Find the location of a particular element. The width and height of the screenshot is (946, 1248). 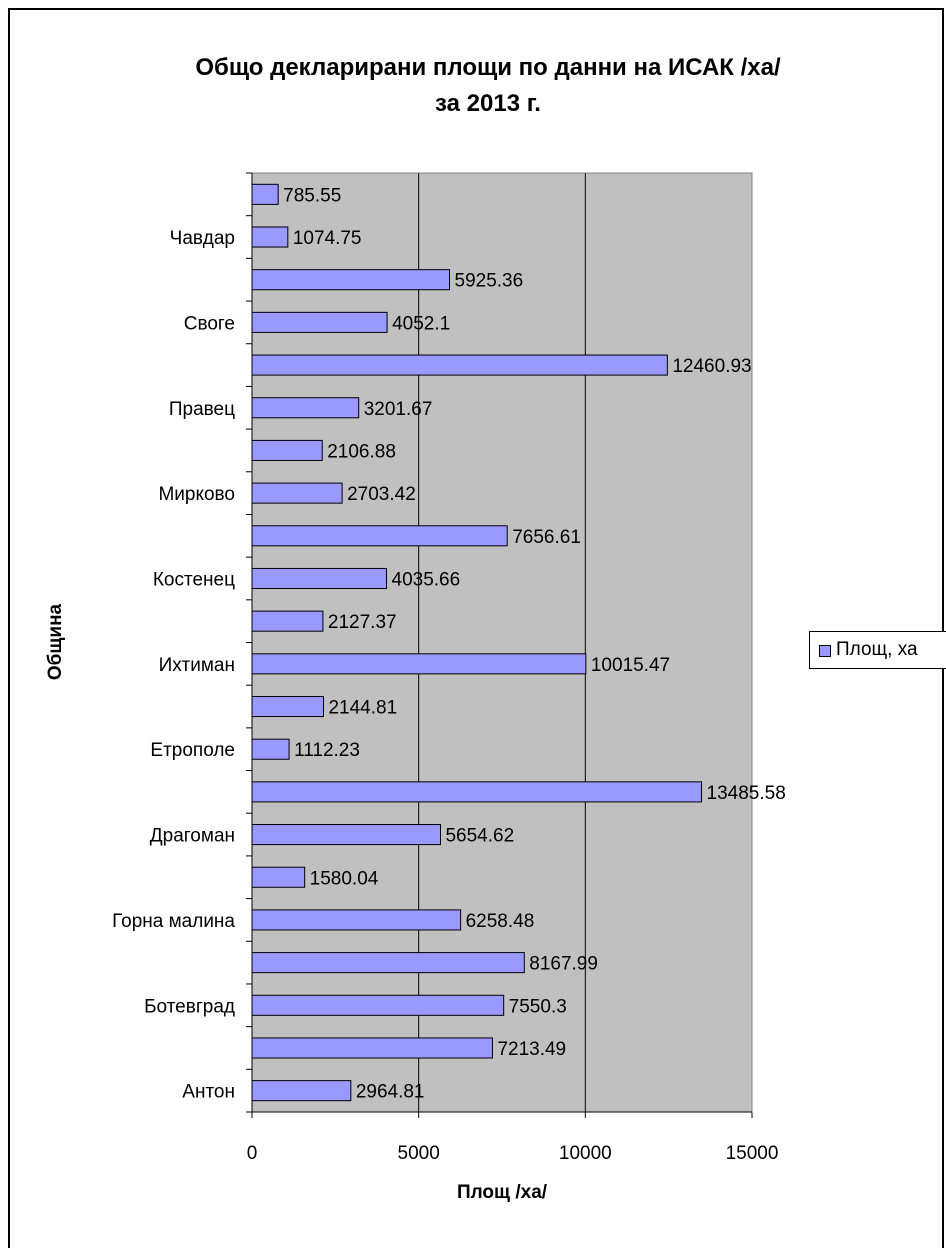

data-label: 2144.81 is located at coordinates (362, 708).